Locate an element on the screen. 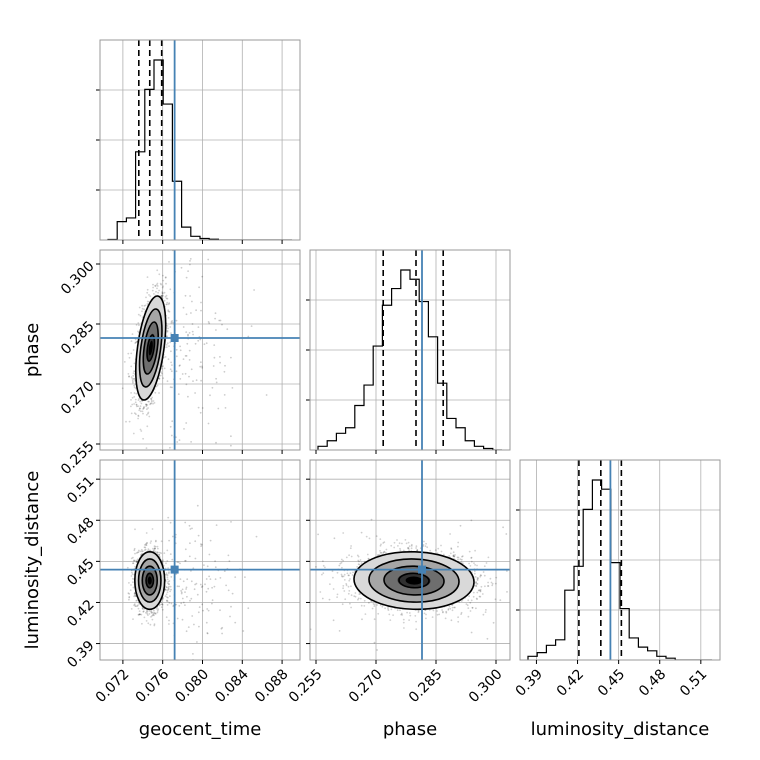  panel-geocent_time-vs-phase is located at coordinates (198, 351).